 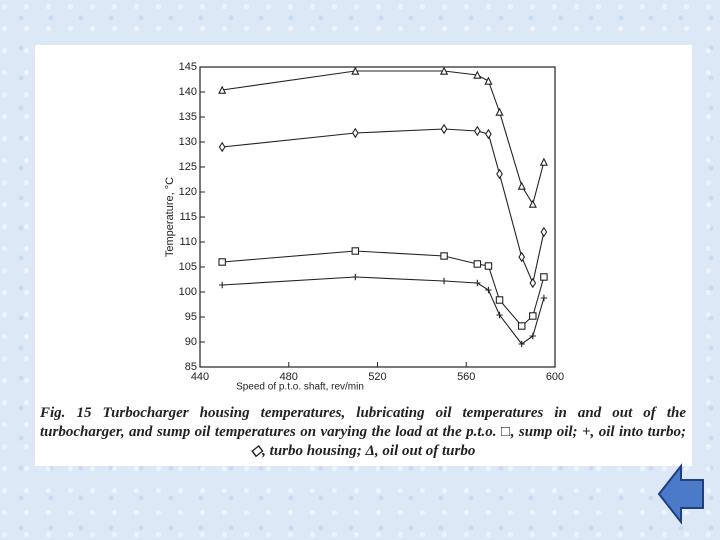 What do you see at coordinates (555, 377) in the screenshot?
I see `x-tick-label: 600` at bounding box center [555, 377].